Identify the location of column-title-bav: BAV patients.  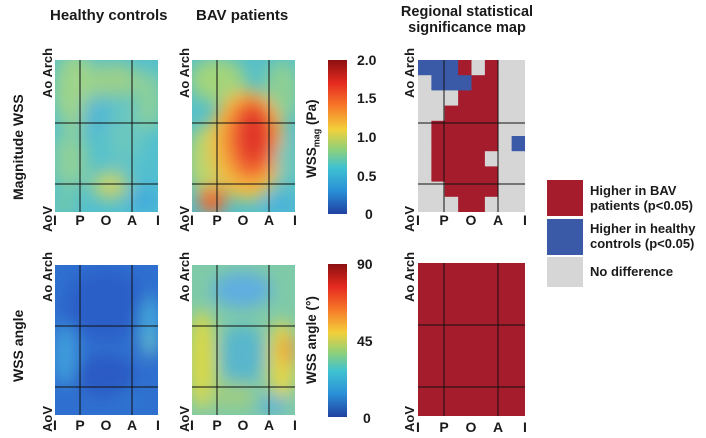
(242, 15).